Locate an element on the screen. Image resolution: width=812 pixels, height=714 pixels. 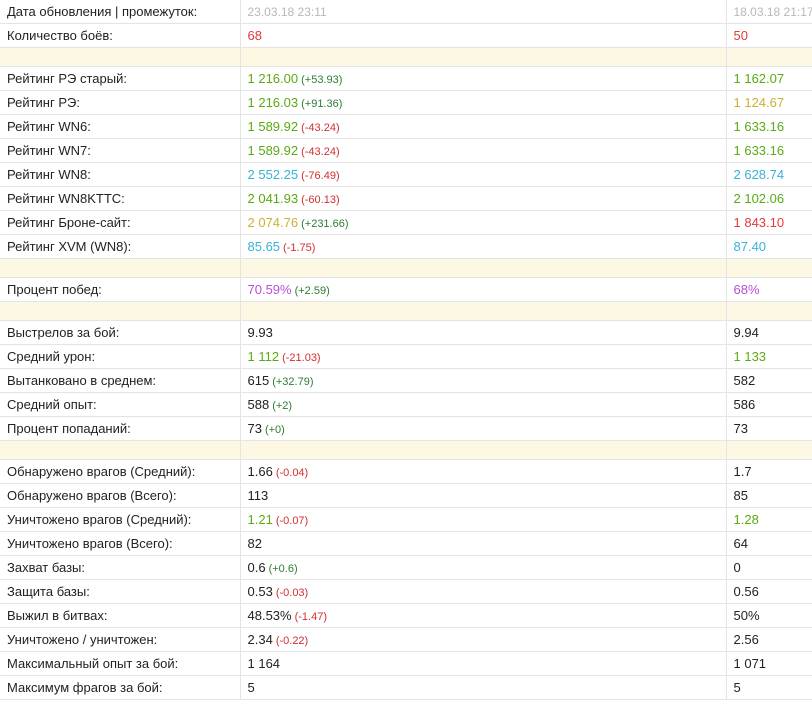
stat-current-cell: 2 074.76 (+231.66) is located at coordinates (482, 222).